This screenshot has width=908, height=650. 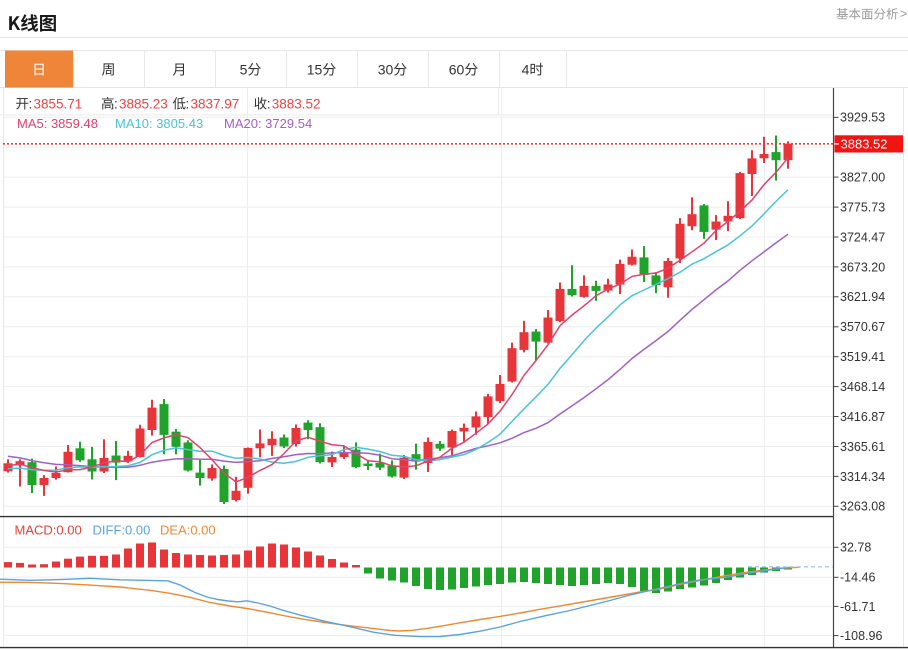 I want to click on svg-text: 3837.97, so click(x=215, y=103).